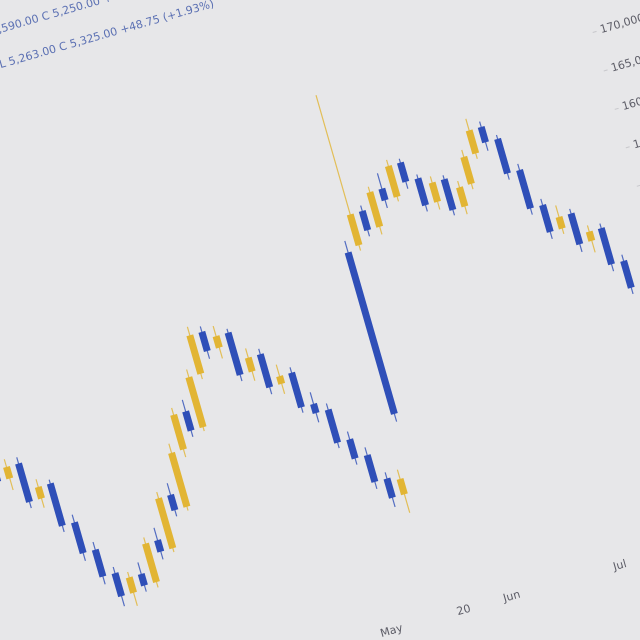 The height and width of the screenshot is (640, 640). What do you see at coordinates (619, 565) in the screenshot?
I see `x-tick-label: Jul` at bounding box center [619, 565].